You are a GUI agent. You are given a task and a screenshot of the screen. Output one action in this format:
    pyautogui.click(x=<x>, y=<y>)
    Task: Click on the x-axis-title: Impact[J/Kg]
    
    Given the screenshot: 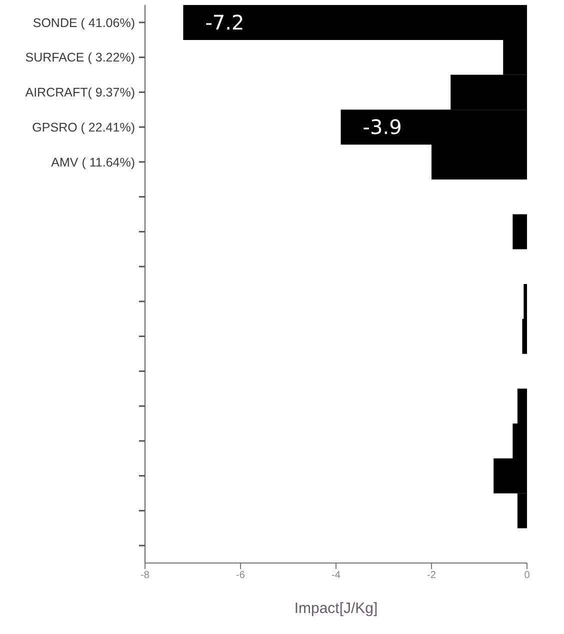 What is the action you would take?
    pyautogui.click(x=336, y=608)
    